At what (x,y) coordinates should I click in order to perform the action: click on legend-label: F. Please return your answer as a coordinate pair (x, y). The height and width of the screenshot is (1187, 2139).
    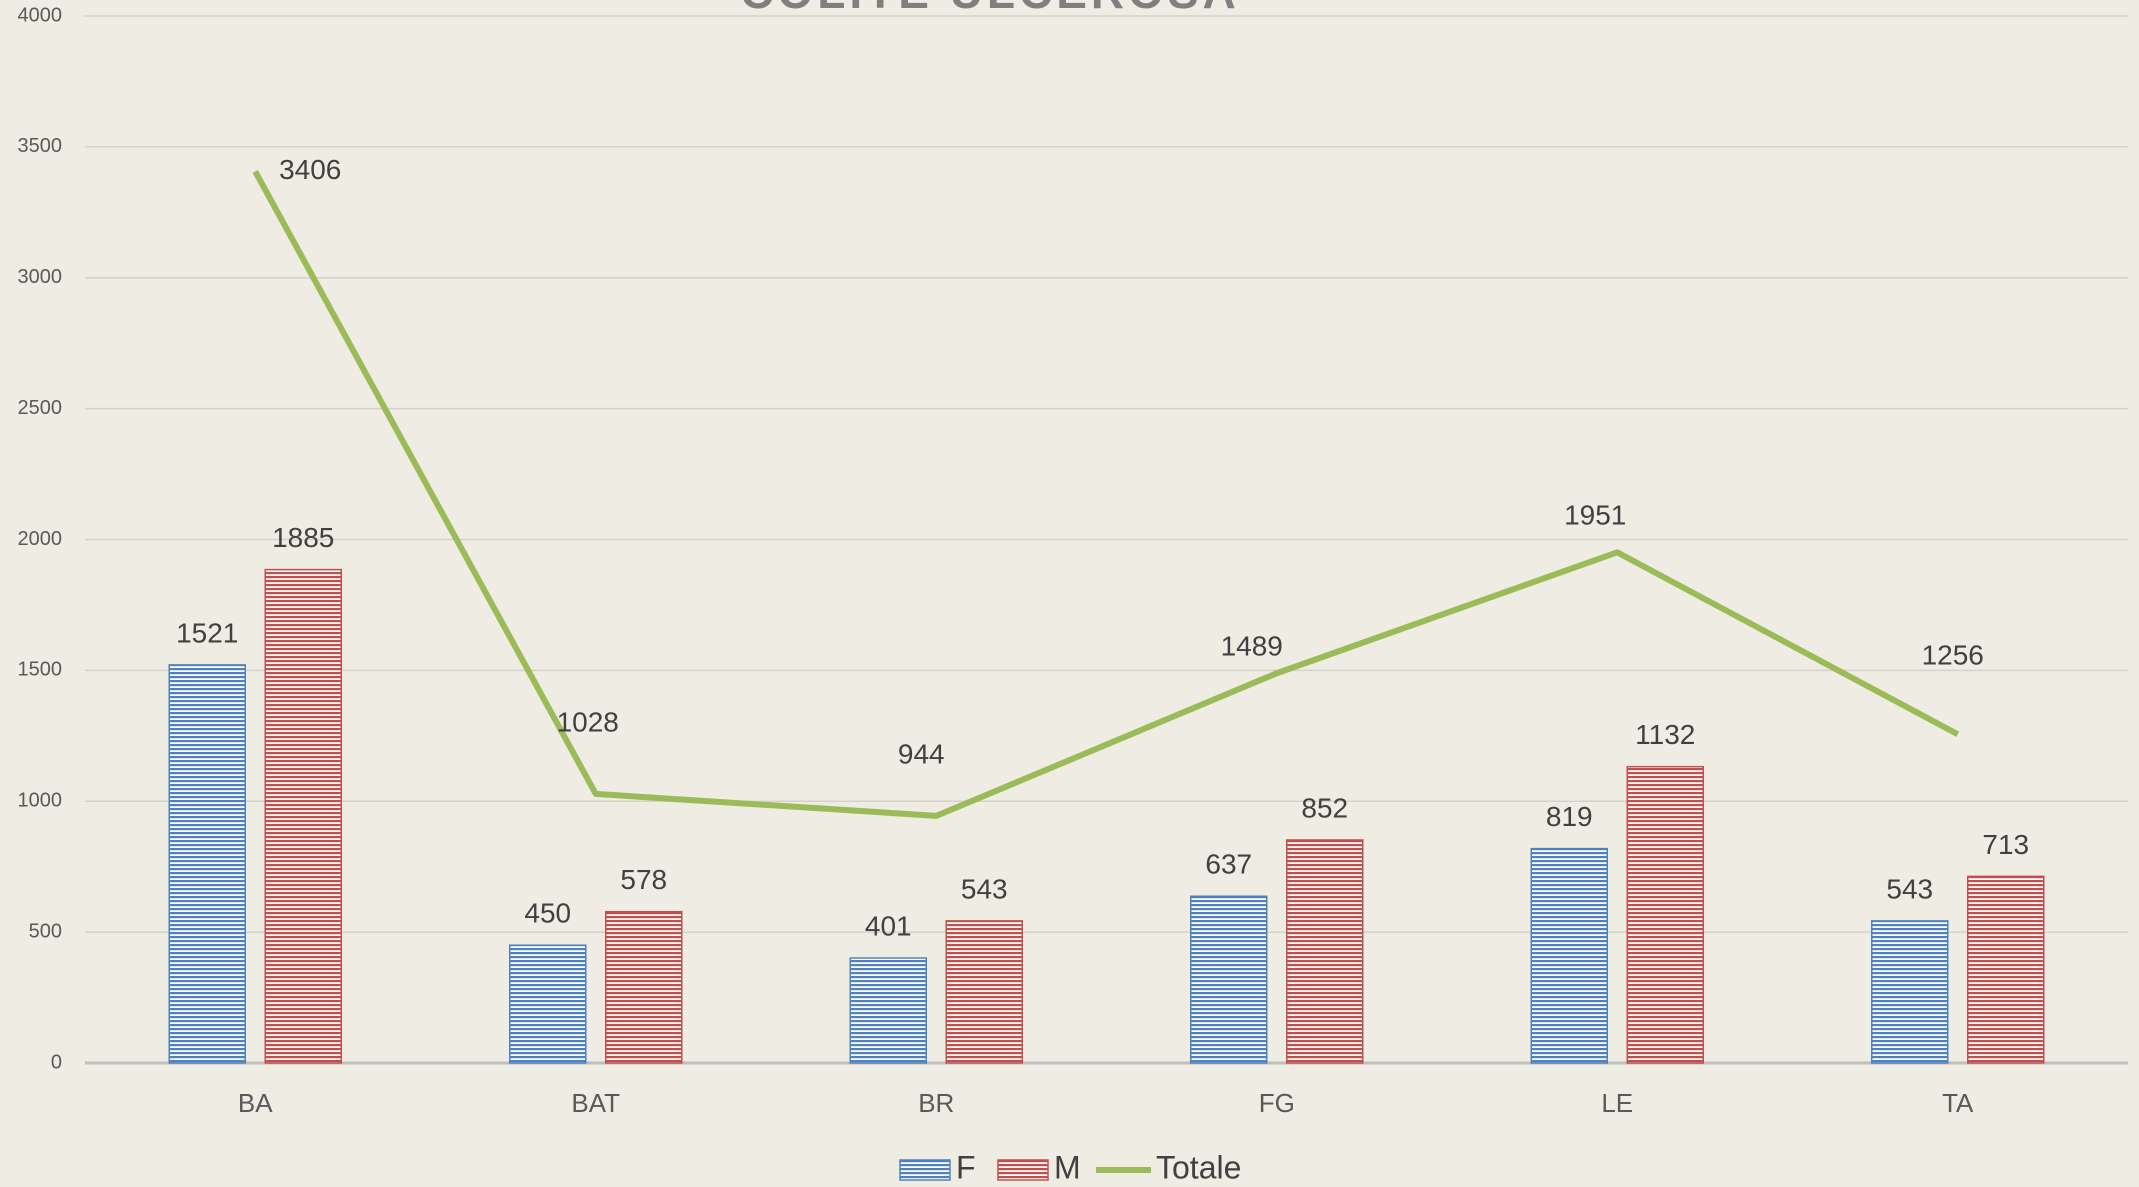
    Looking at the image, I should click on (966, 1167).